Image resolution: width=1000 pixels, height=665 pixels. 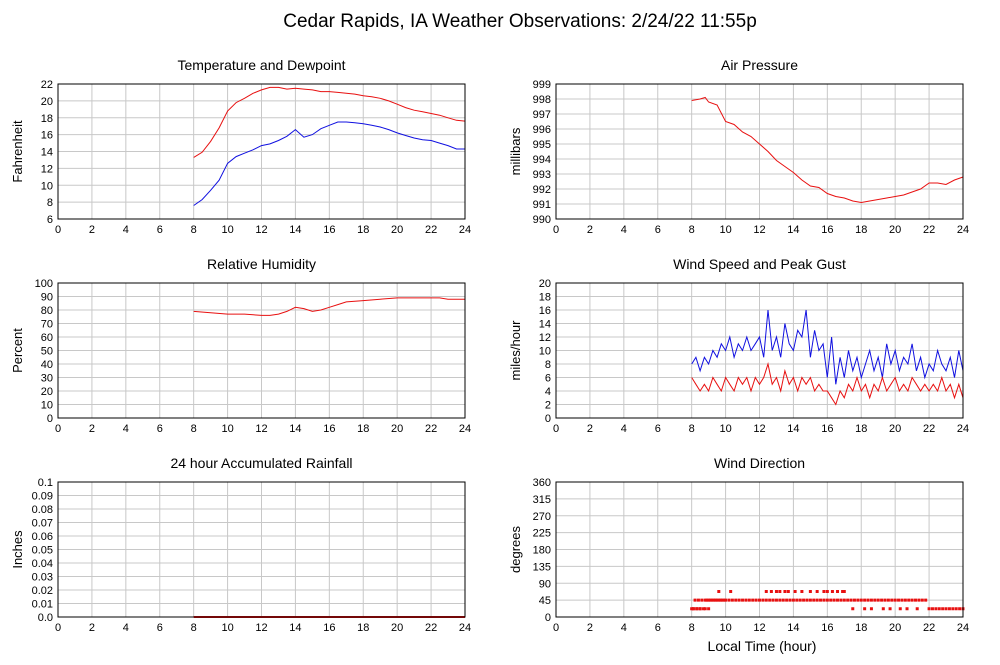 What do you see at coordinates (47, 392) in the screenshot?
I see `y-tick-label: 20` at bounding box center [47, 392].